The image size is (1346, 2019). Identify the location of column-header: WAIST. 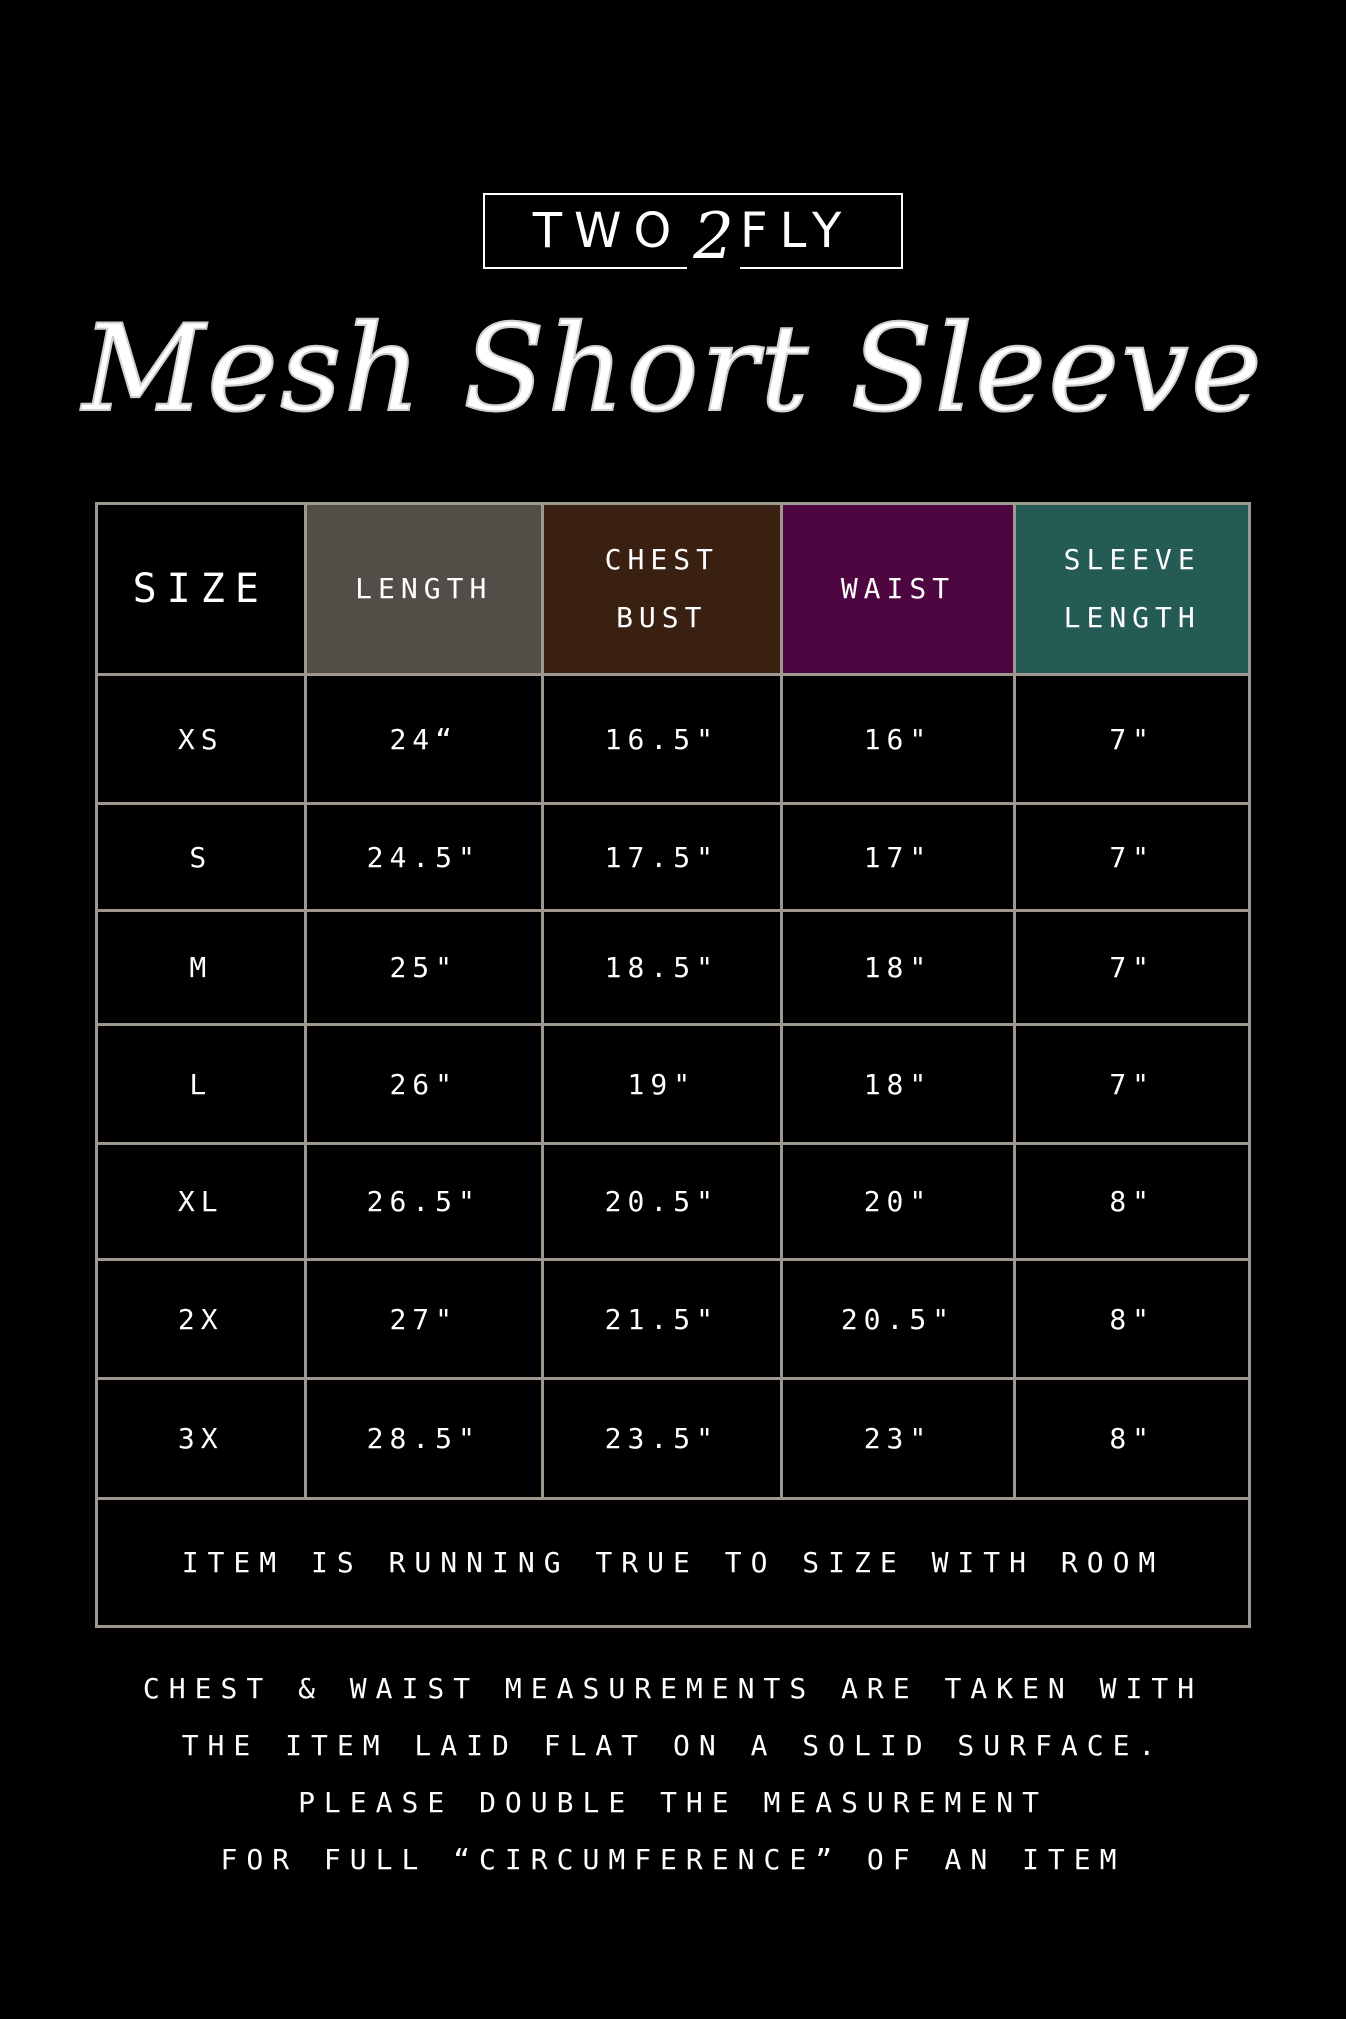
(898, 589).